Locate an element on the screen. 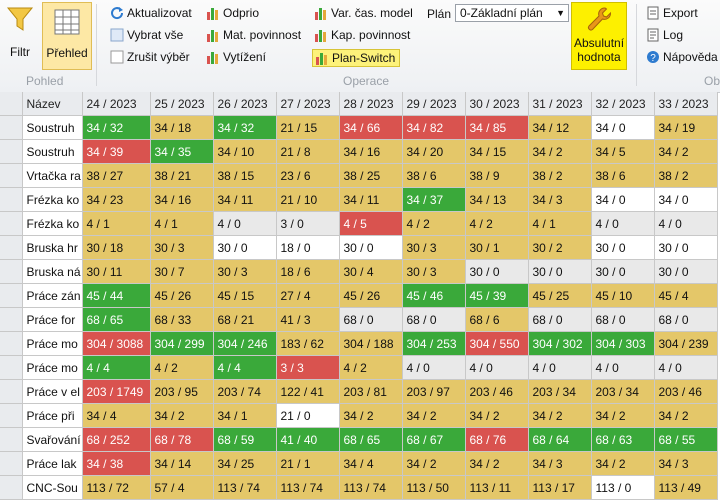 The height and width of the screenshot is (504, 720). capacity-cell: 34 / 18 is located at coordinates (182, 127).